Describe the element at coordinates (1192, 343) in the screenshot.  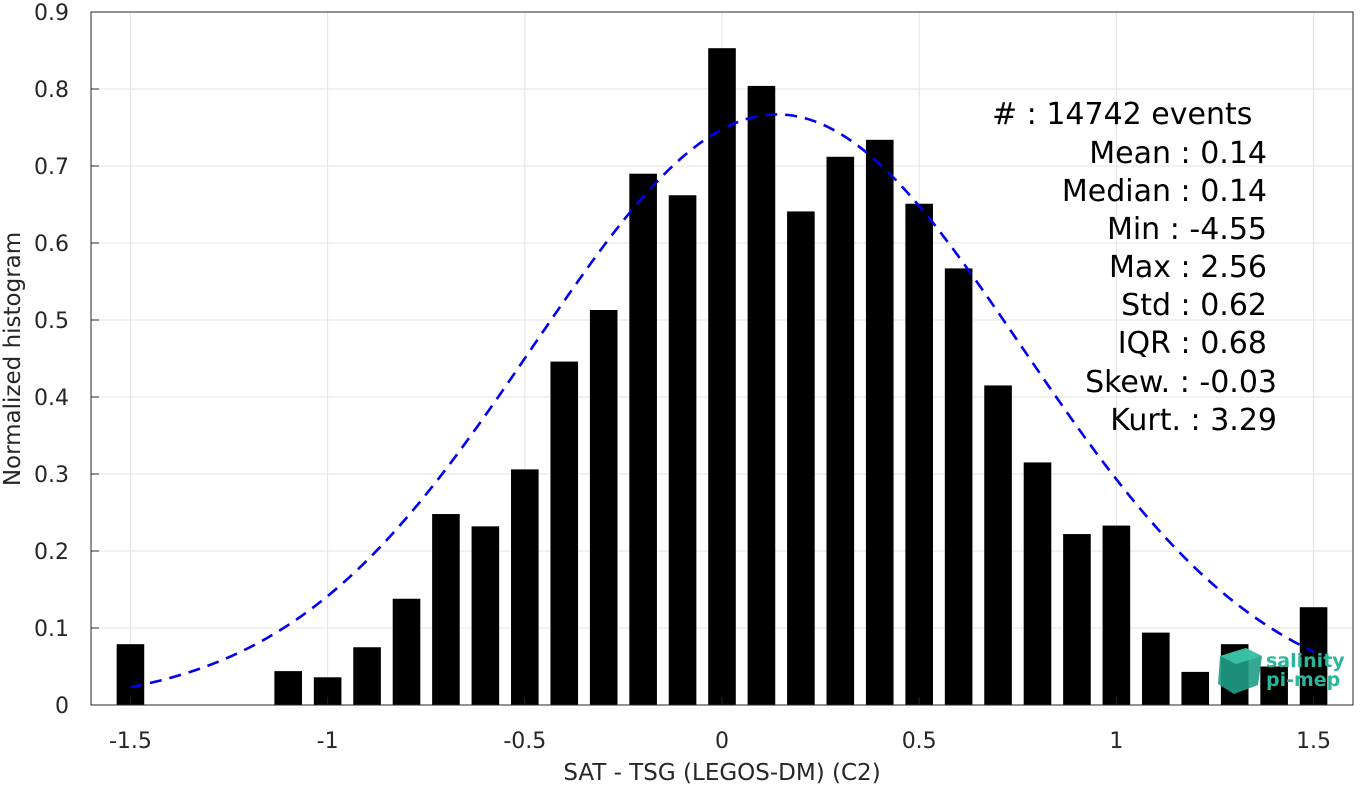
I see `stat-iqr: IQR : 0.68` at that location.